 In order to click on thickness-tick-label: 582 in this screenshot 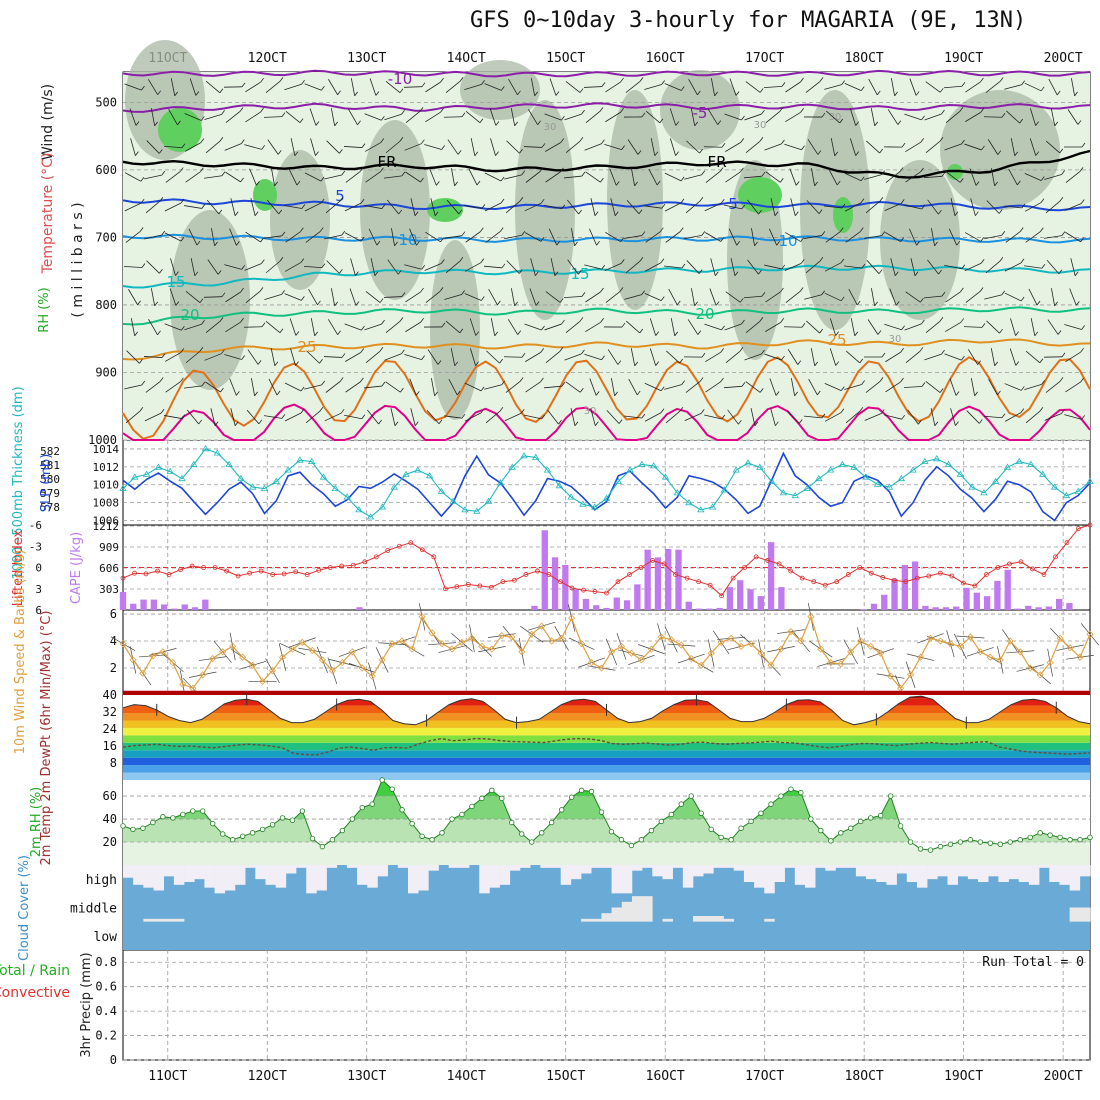, I will do `click(50, 451)`.